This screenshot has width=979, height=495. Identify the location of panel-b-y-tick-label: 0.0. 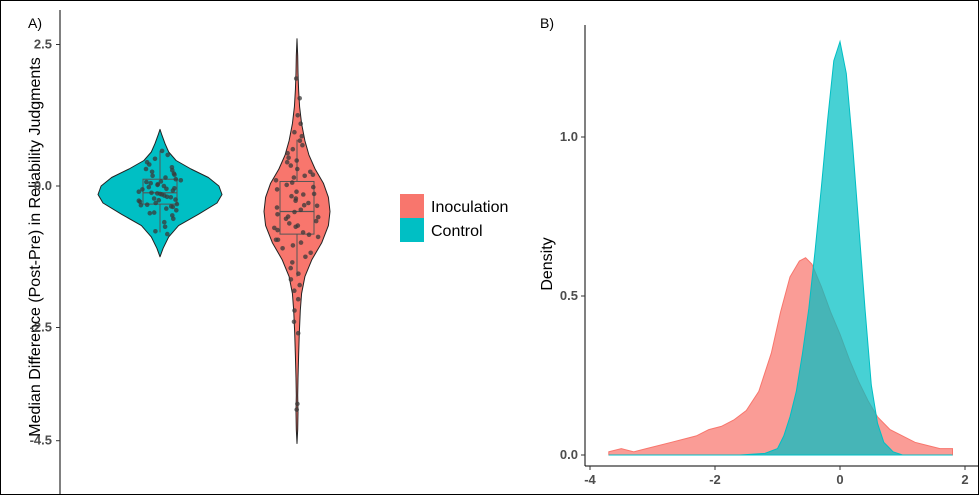
(569, 454).